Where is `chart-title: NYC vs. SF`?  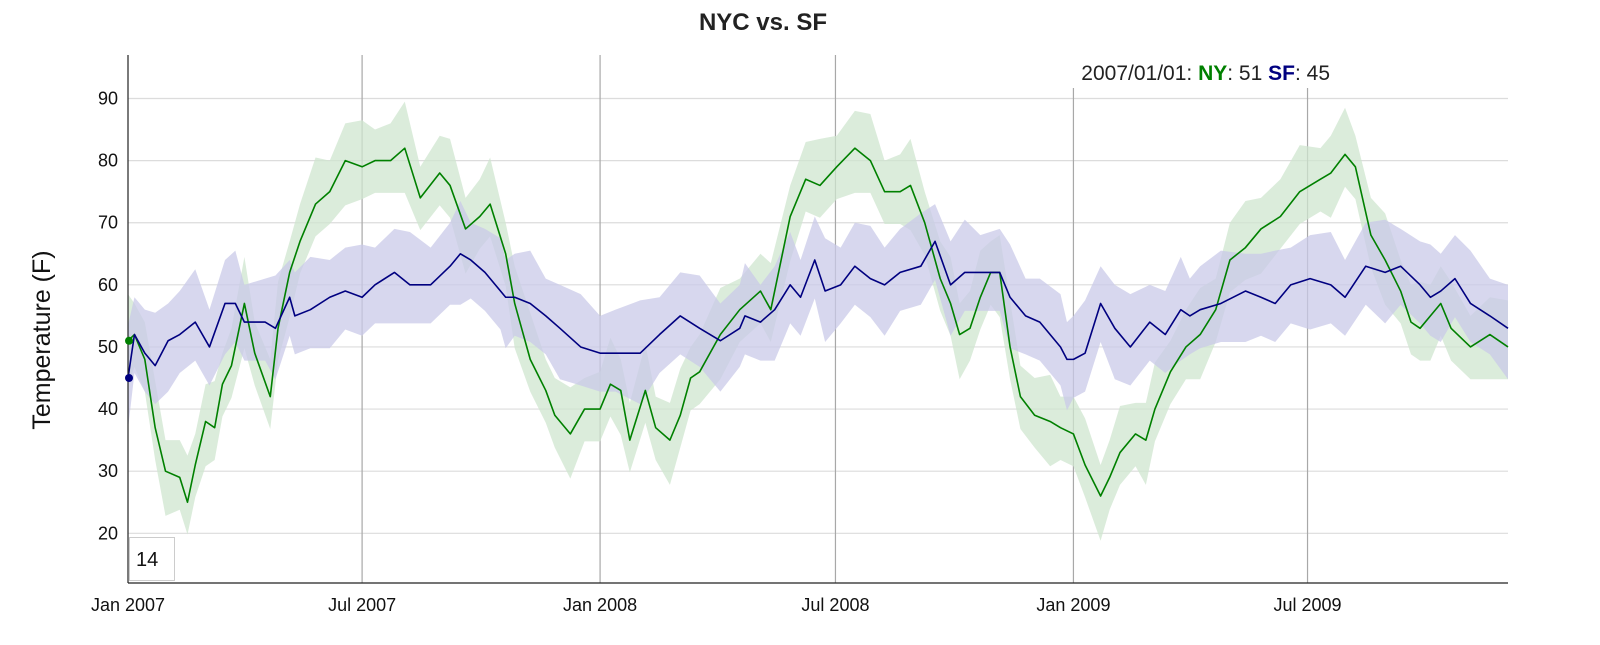 chart-title: NYC vs. SF is located at coordinates (763, 22).